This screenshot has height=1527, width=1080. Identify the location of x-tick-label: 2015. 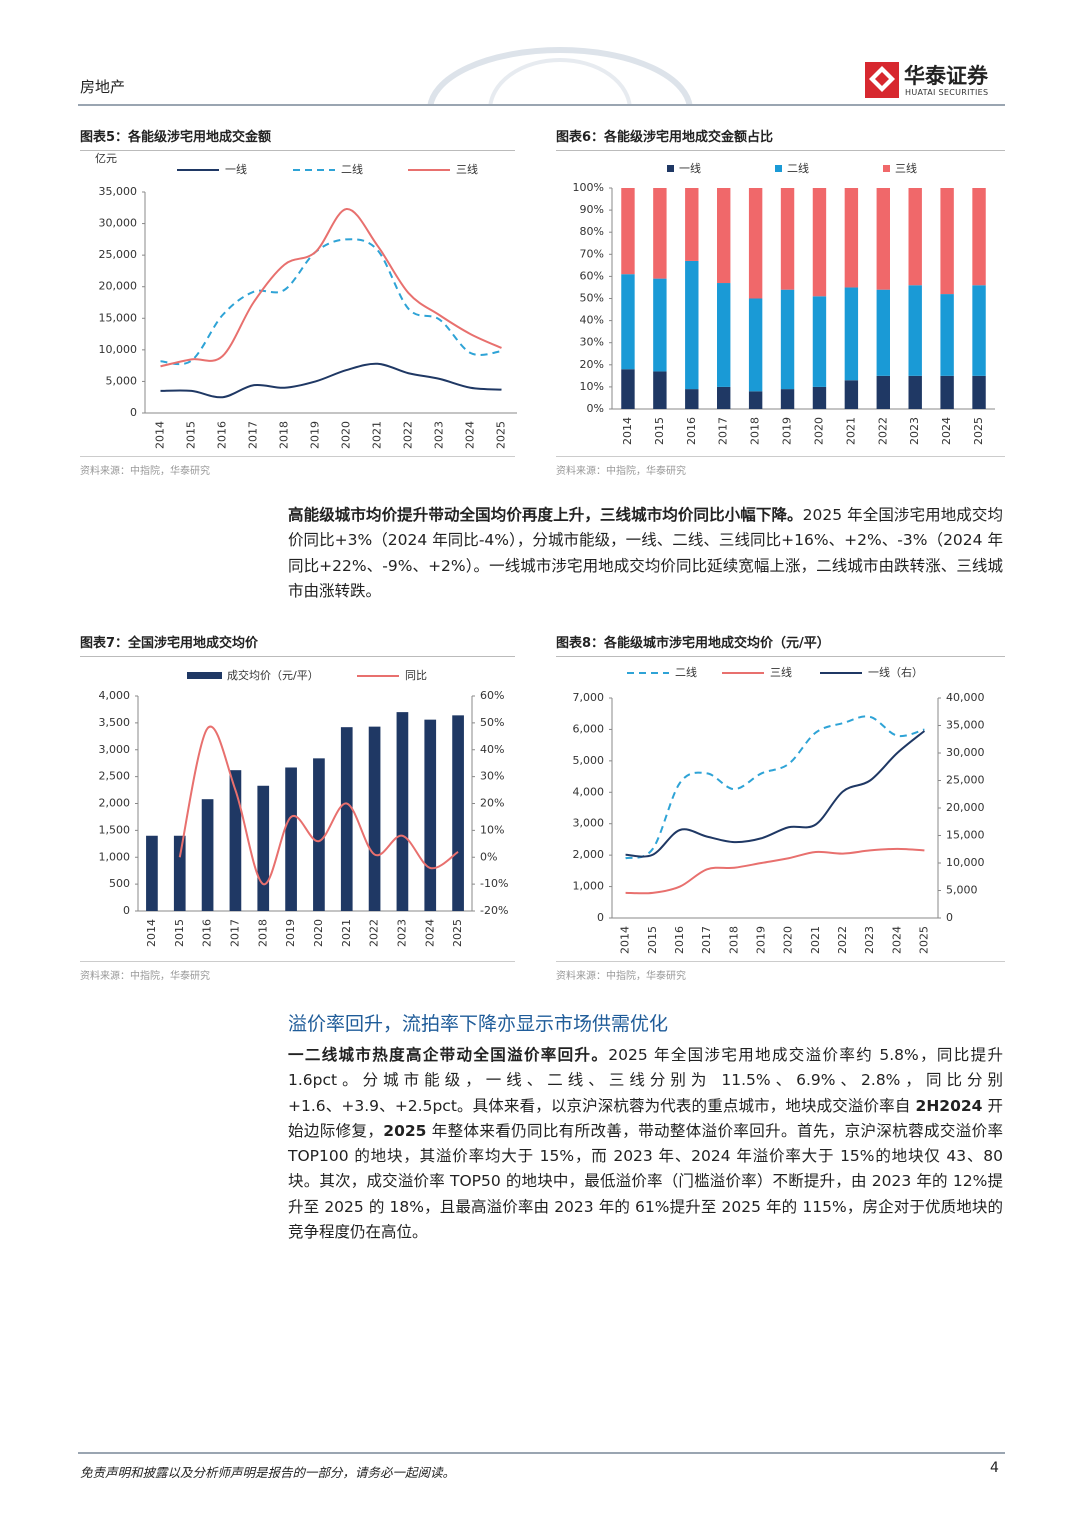
(179, 933).